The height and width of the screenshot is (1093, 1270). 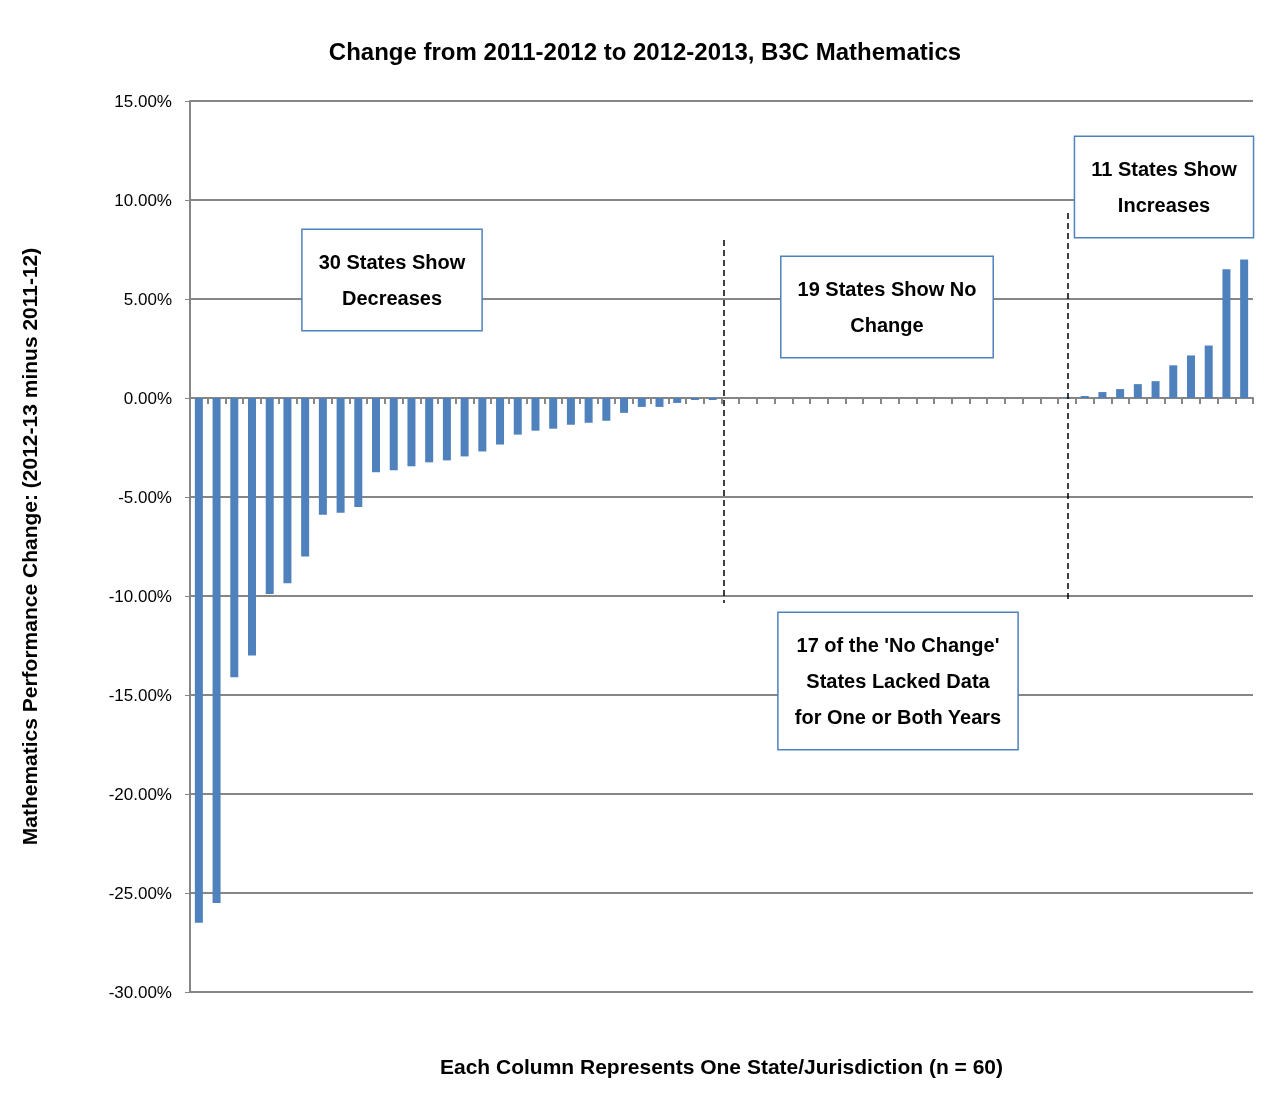 I want to click on y-tick-label: 0.00%, so click(x=147, y=398).